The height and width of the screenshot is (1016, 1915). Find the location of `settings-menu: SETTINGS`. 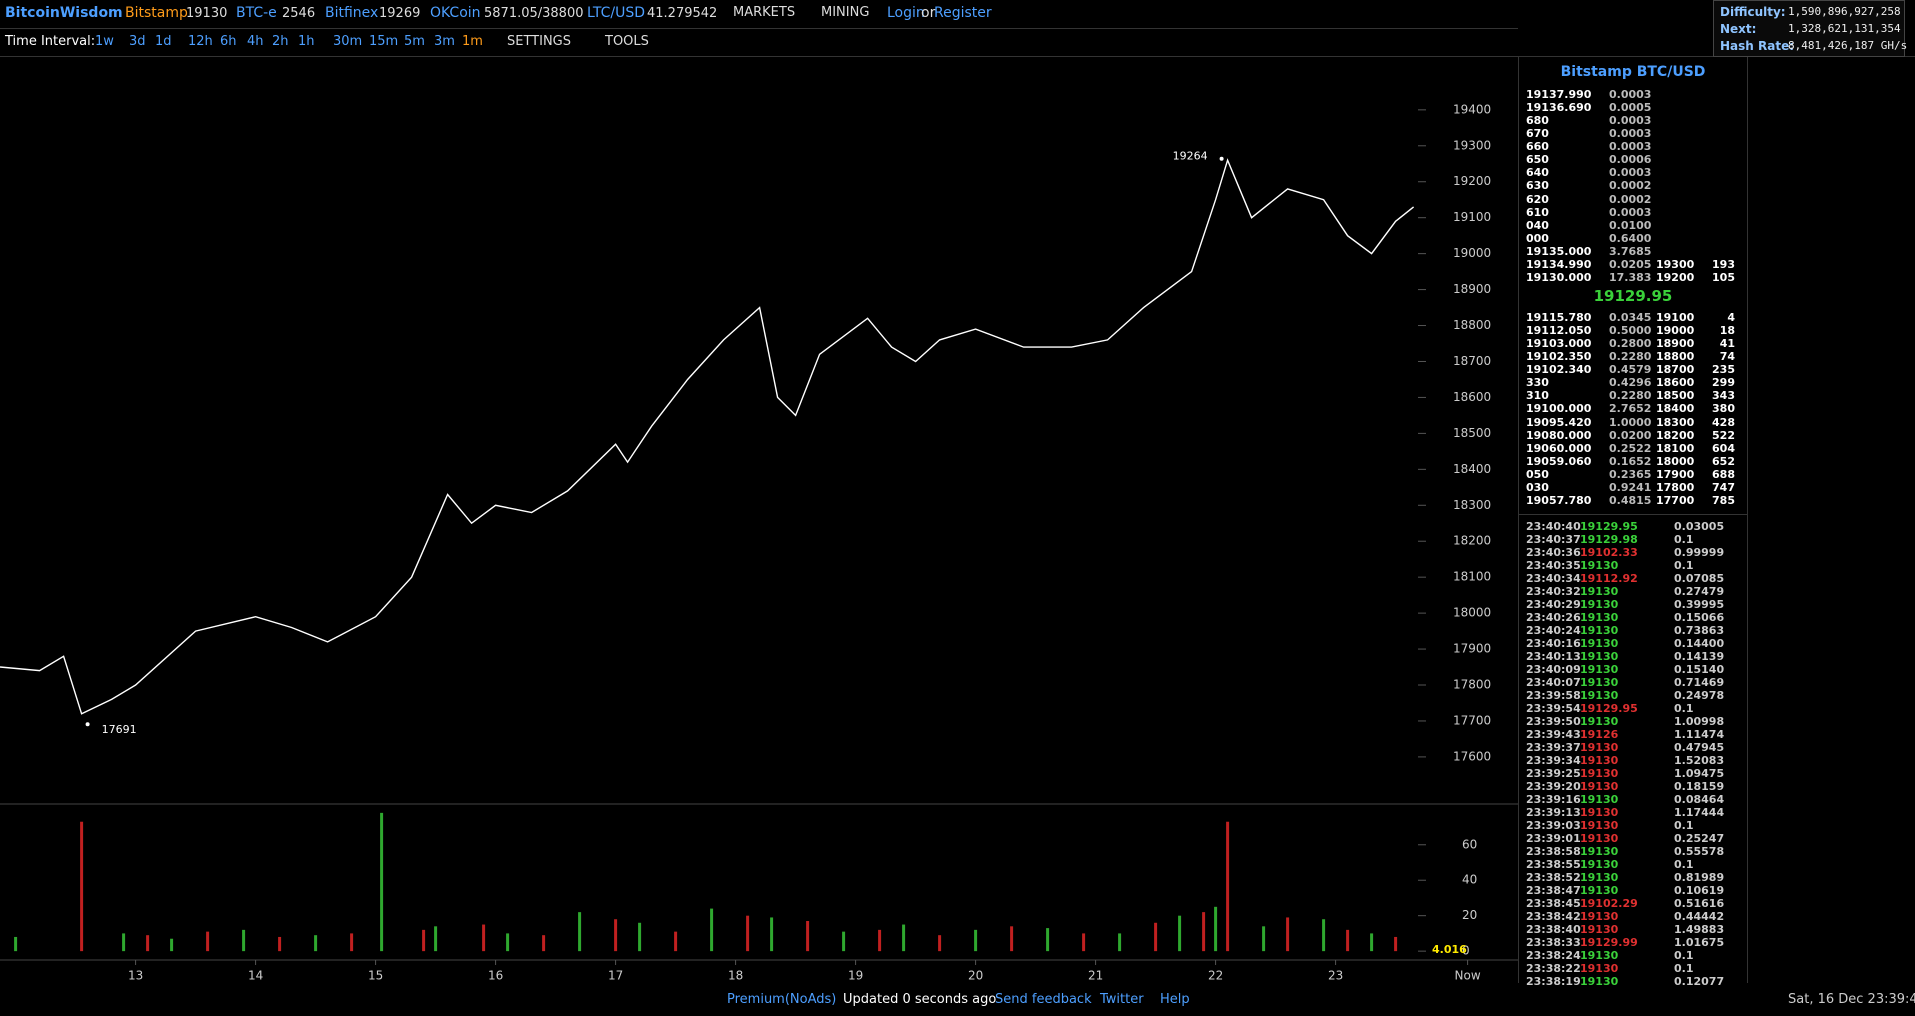

settings-menu: SETTINGS is located at coordinates (539, 41).